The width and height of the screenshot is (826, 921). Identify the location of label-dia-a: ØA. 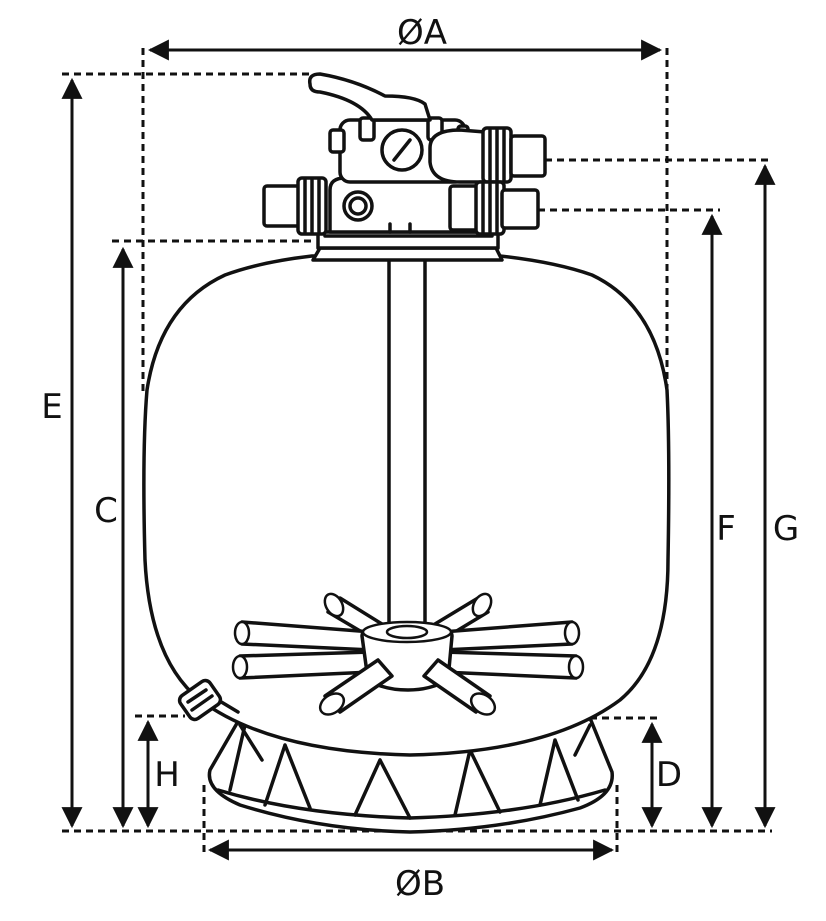
(422, 33).